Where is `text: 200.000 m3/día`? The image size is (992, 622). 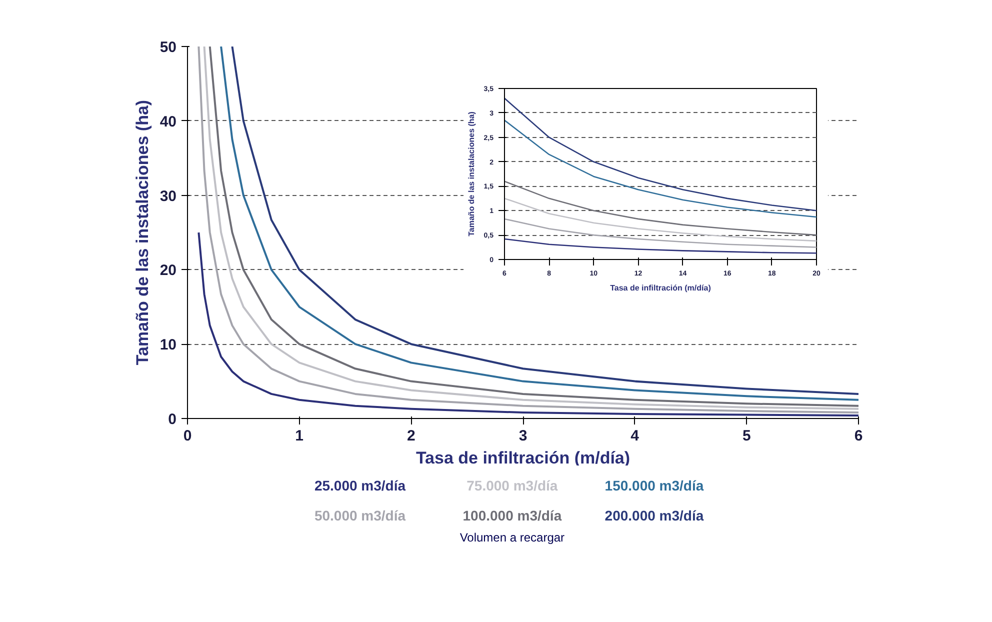
text: 200.000 m3/día is located at coordinates (654, 516).